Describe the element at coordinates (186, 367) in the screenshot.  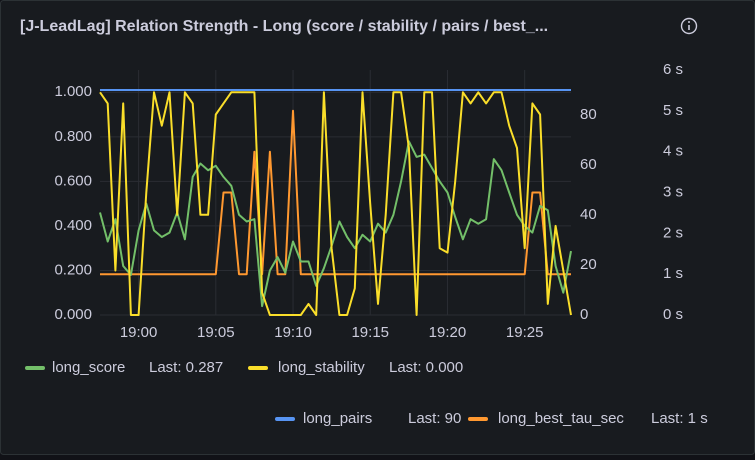
I see `legend-last: Last: 0.287` at that location.